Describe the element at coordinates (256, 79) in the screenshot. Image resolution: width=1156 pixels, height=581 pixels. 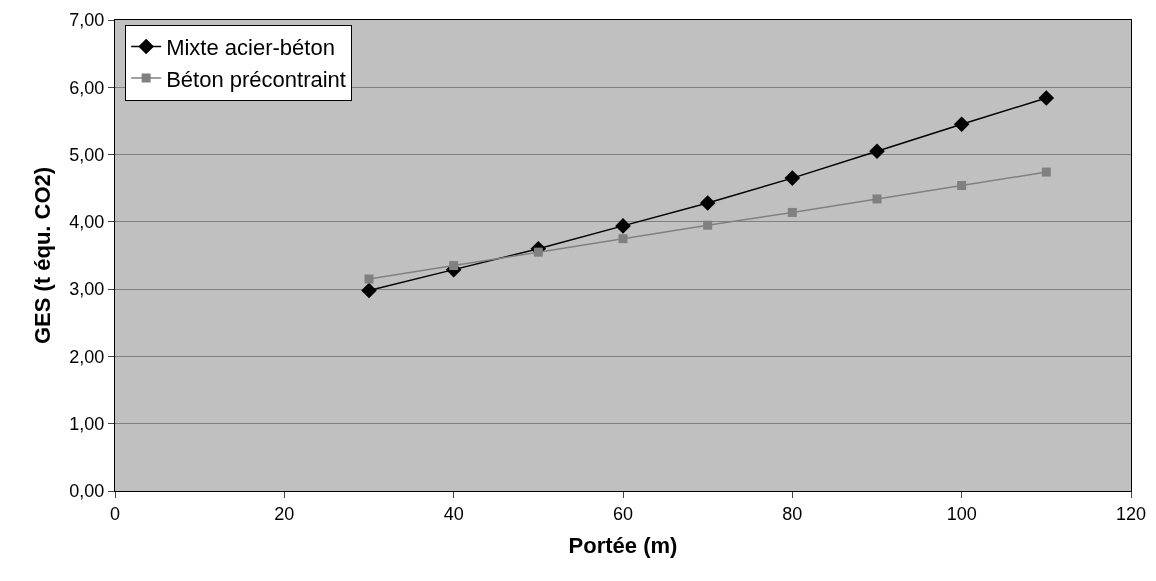
I see `legend-label: Béton précontraint` at that location.